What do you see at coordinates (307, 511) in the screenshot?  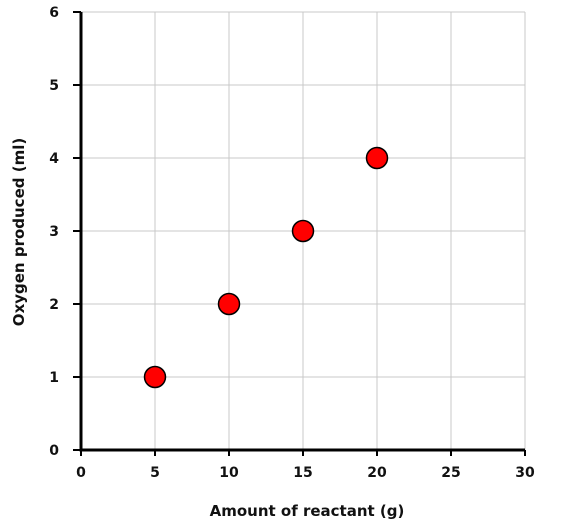 I see `x-axis-label: Amount of reactant (g)` at bounding box center [307, 511].